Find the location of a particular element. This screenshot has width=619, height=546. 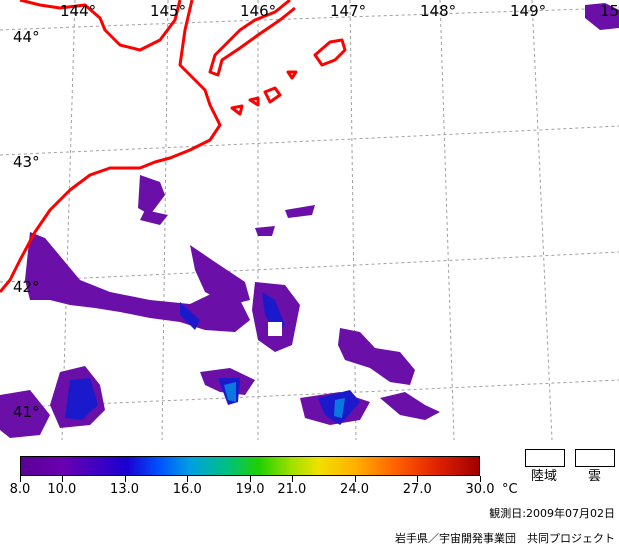

credit-line: 岩手県／宇宙開発事業団 共同プロジェクト is located at coordinates (505, 538).